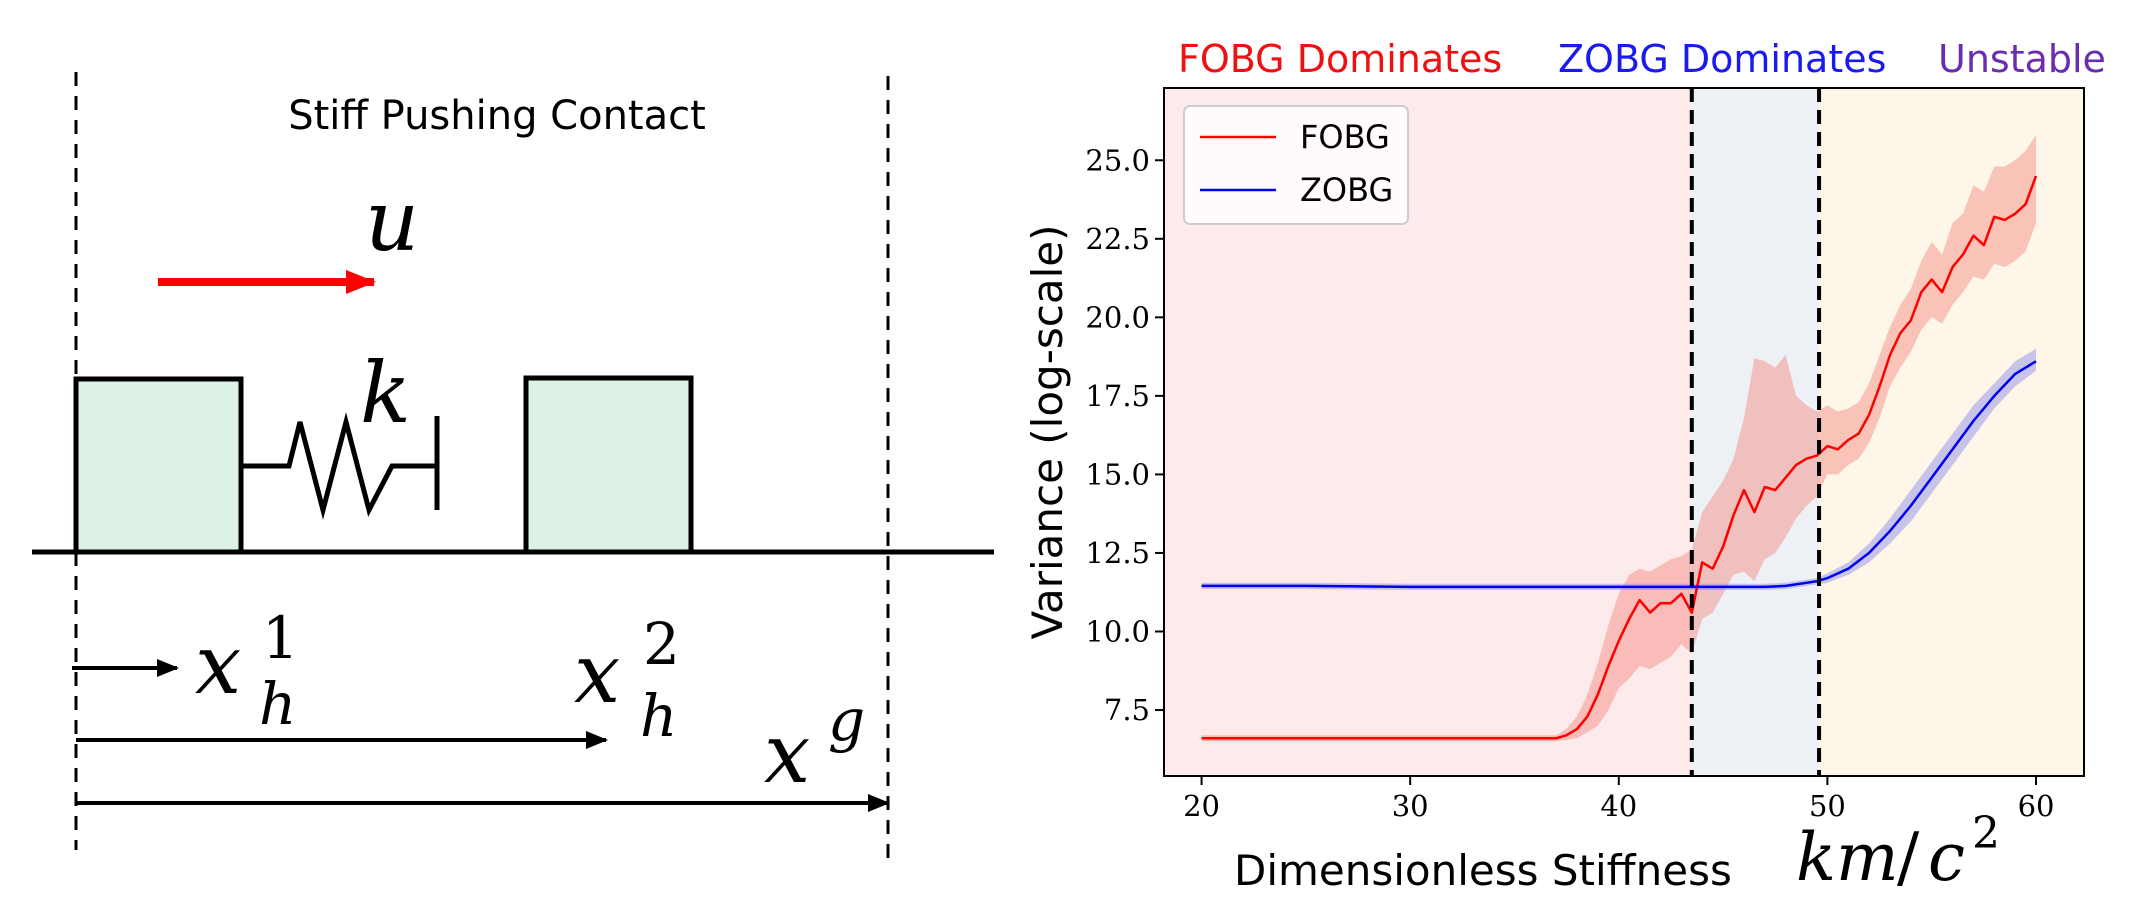  What do you see at coordinates (2036, 806) in the screenshot?
I see `x-tick-label: 60` at bounding box center [2036, 806].